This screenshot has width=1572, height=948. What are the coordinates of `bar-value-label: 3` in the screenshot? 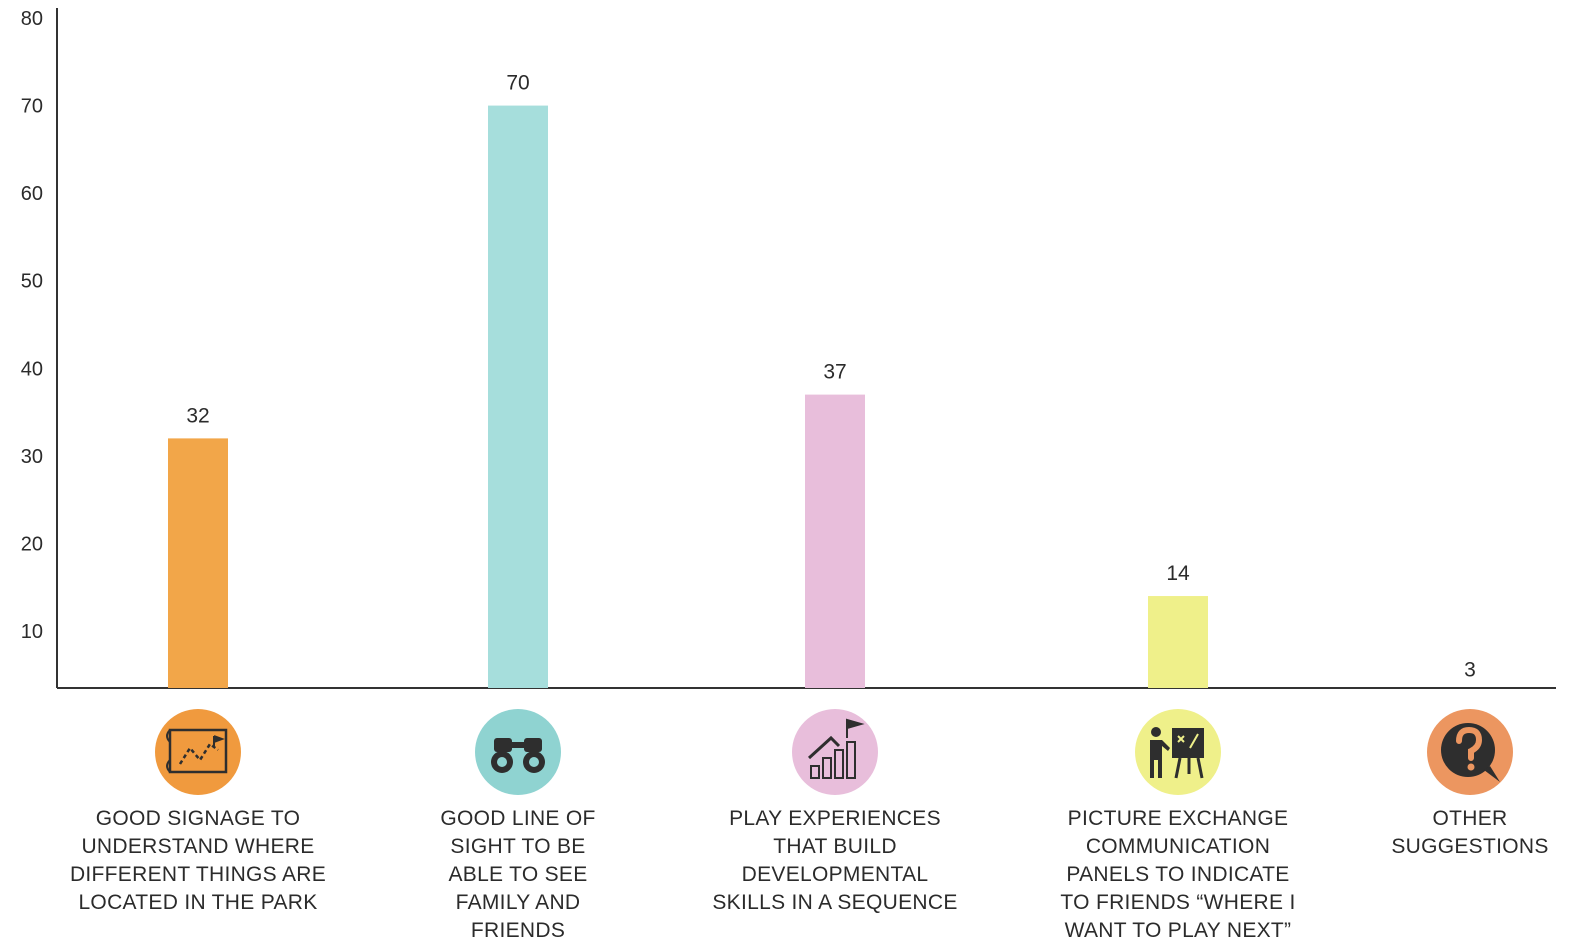 It's located at (1470, 669).